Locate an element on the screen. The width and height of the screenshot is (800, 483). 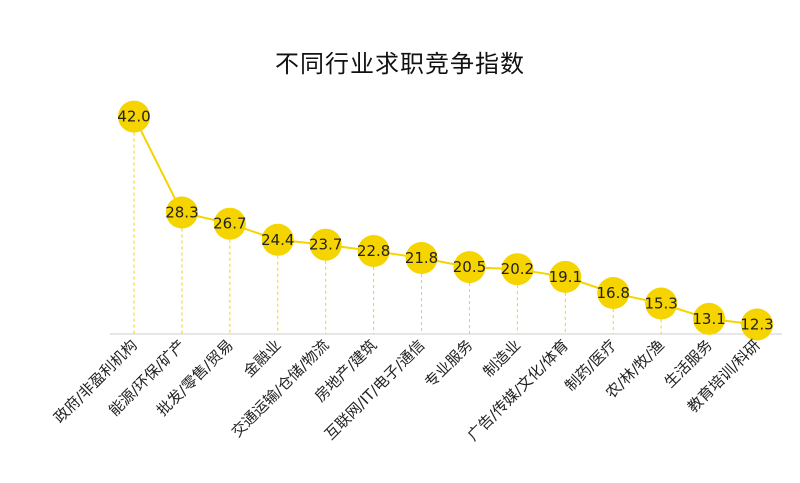
data-label: 12.3 is located at coordinates (756, 325).